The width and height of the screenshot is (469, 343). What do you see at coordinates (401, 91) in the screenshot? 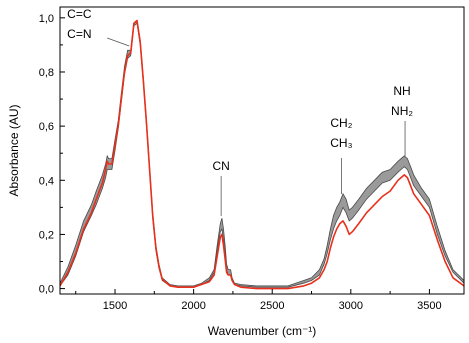
I see `annotation-label: NH` at bounding box center [401, 91].